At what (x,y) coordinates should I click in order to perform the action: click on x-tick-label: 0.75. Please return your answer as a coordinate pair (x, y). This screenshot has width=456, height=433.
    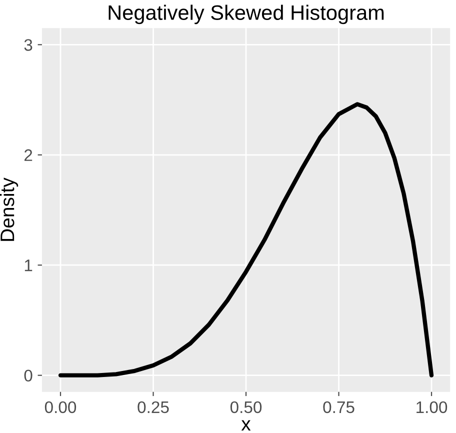
    Looking at the image, I should click on (338, 407).